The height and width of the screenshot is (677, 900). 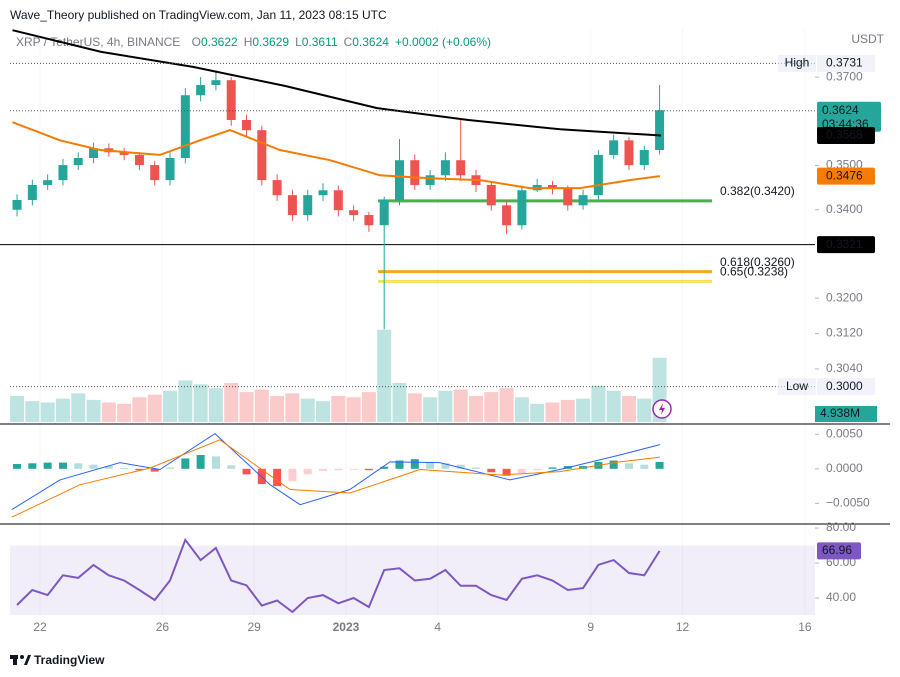 What do you see at coordinates (163, 627) in the screenshot?
I see `x-tick-label: 26` at bounding box center [163, 627].